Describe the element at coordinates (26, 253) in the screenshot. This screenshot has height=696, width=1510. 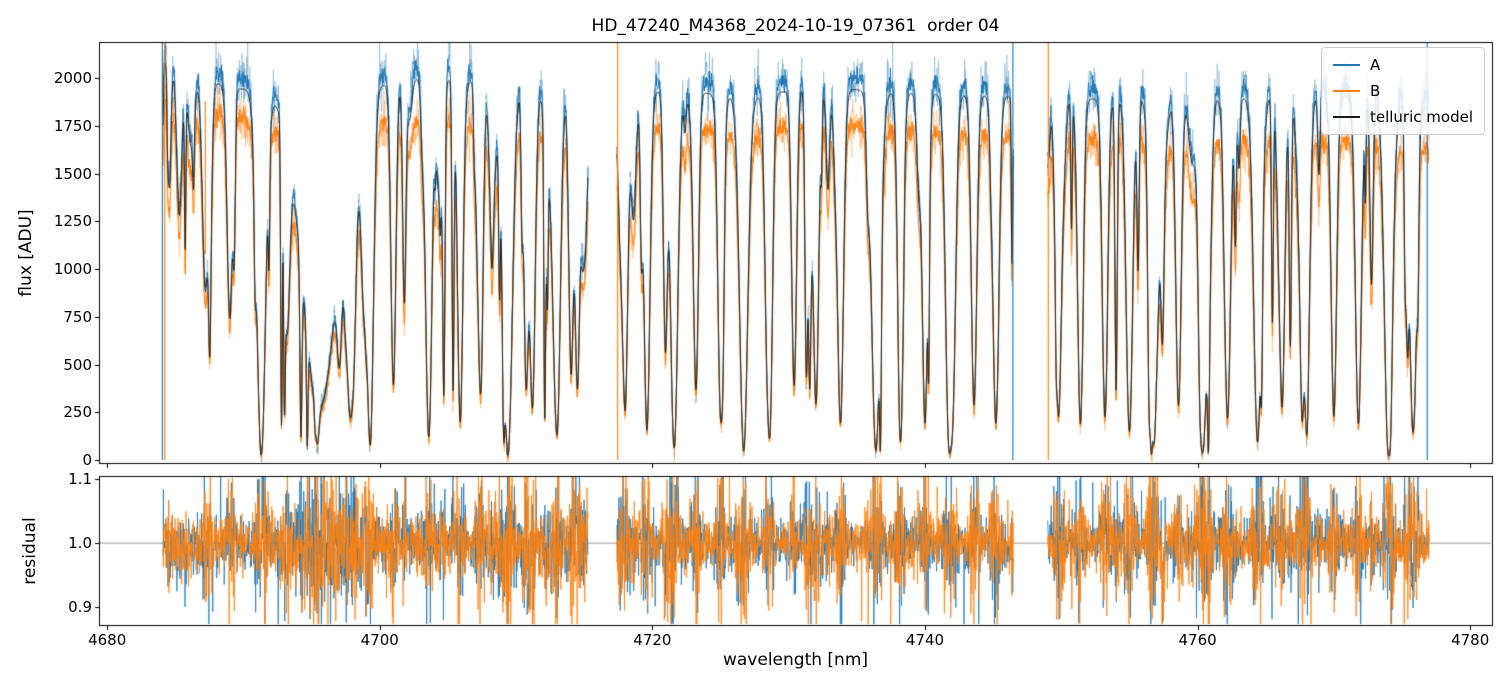
I see `flux-axis-label: flux [ADU]` at that location.